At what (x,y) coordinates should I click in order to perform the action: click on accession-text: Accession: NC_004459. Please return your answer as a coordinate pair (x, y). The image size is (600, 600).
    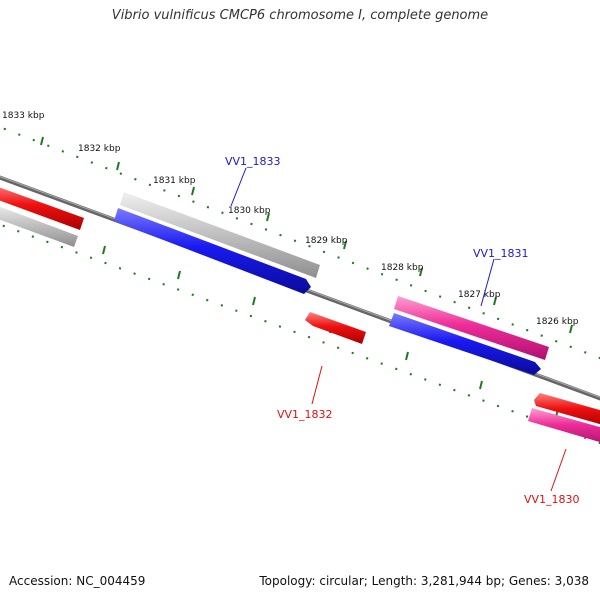
    Looking at the image, I should click on (77, 581).